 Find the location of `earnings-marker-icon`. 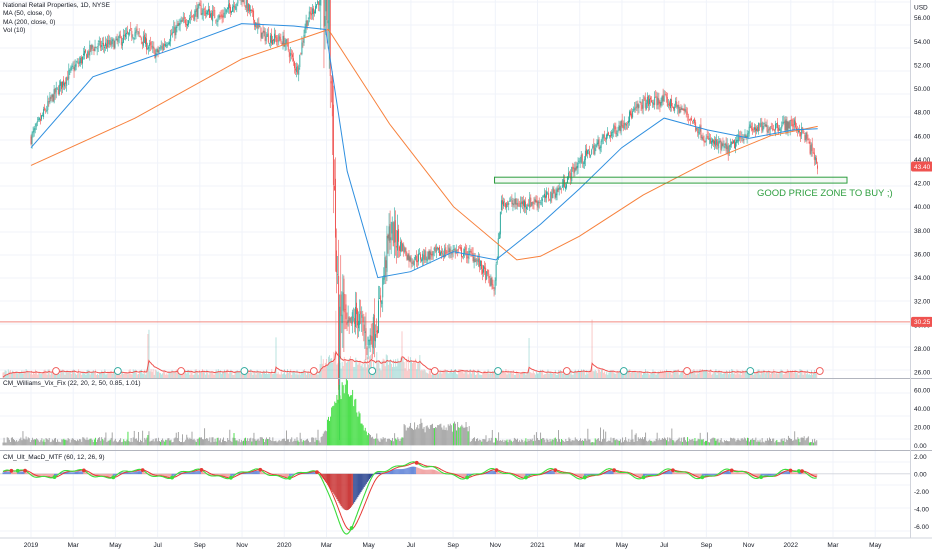

earnings-marker-icon is located at coordinates (314, 371).